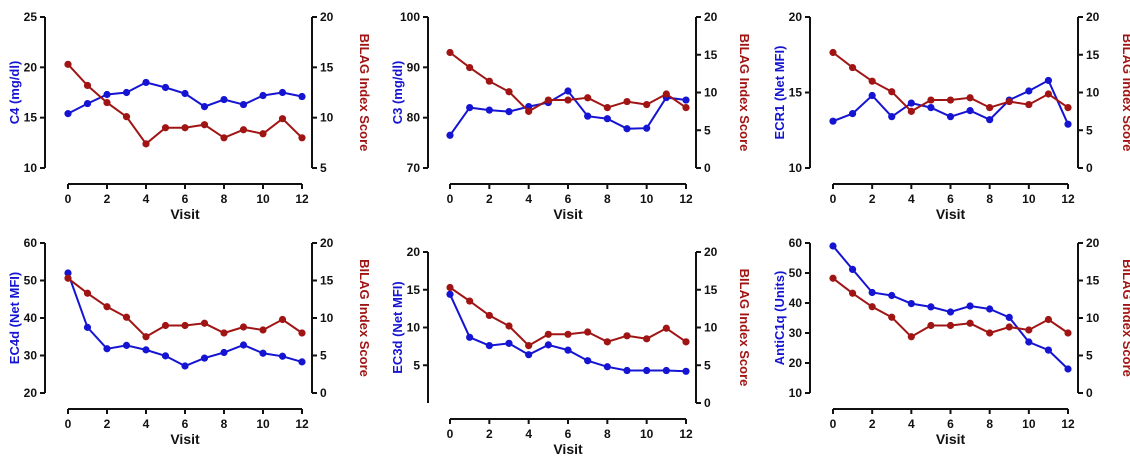 The height and width of the screenshot is (457, 1130). Describe the element at coordinates (31, 168) in the screenshot. I see `y-tick-label: 10` at that location.